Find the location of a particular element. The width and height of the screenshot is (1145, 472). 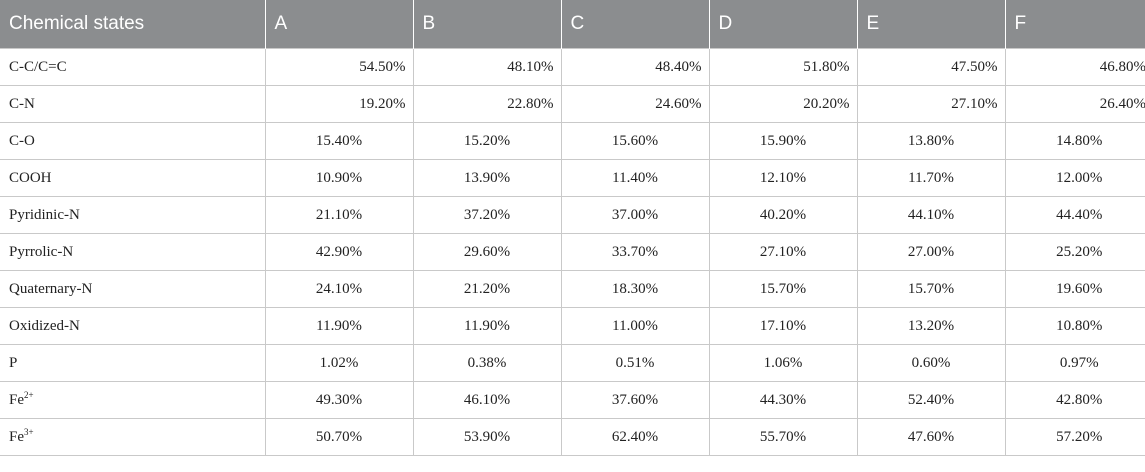

table-cell: 33.70% is located at coordinates (635, 252).